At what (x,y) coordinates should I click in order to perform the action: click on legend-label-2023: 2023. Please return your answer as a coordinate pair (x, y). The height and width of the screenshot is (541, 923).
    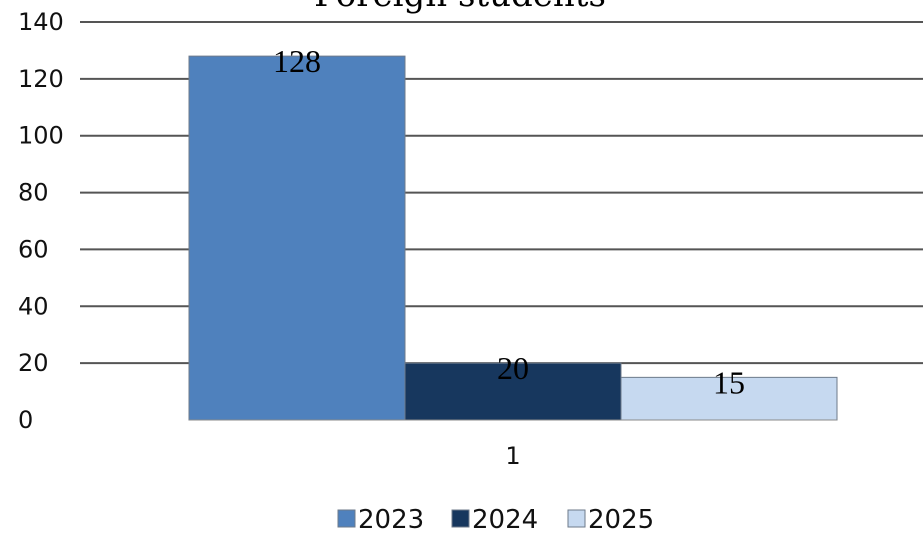
    Looking at the image, I should click on (391, 520).